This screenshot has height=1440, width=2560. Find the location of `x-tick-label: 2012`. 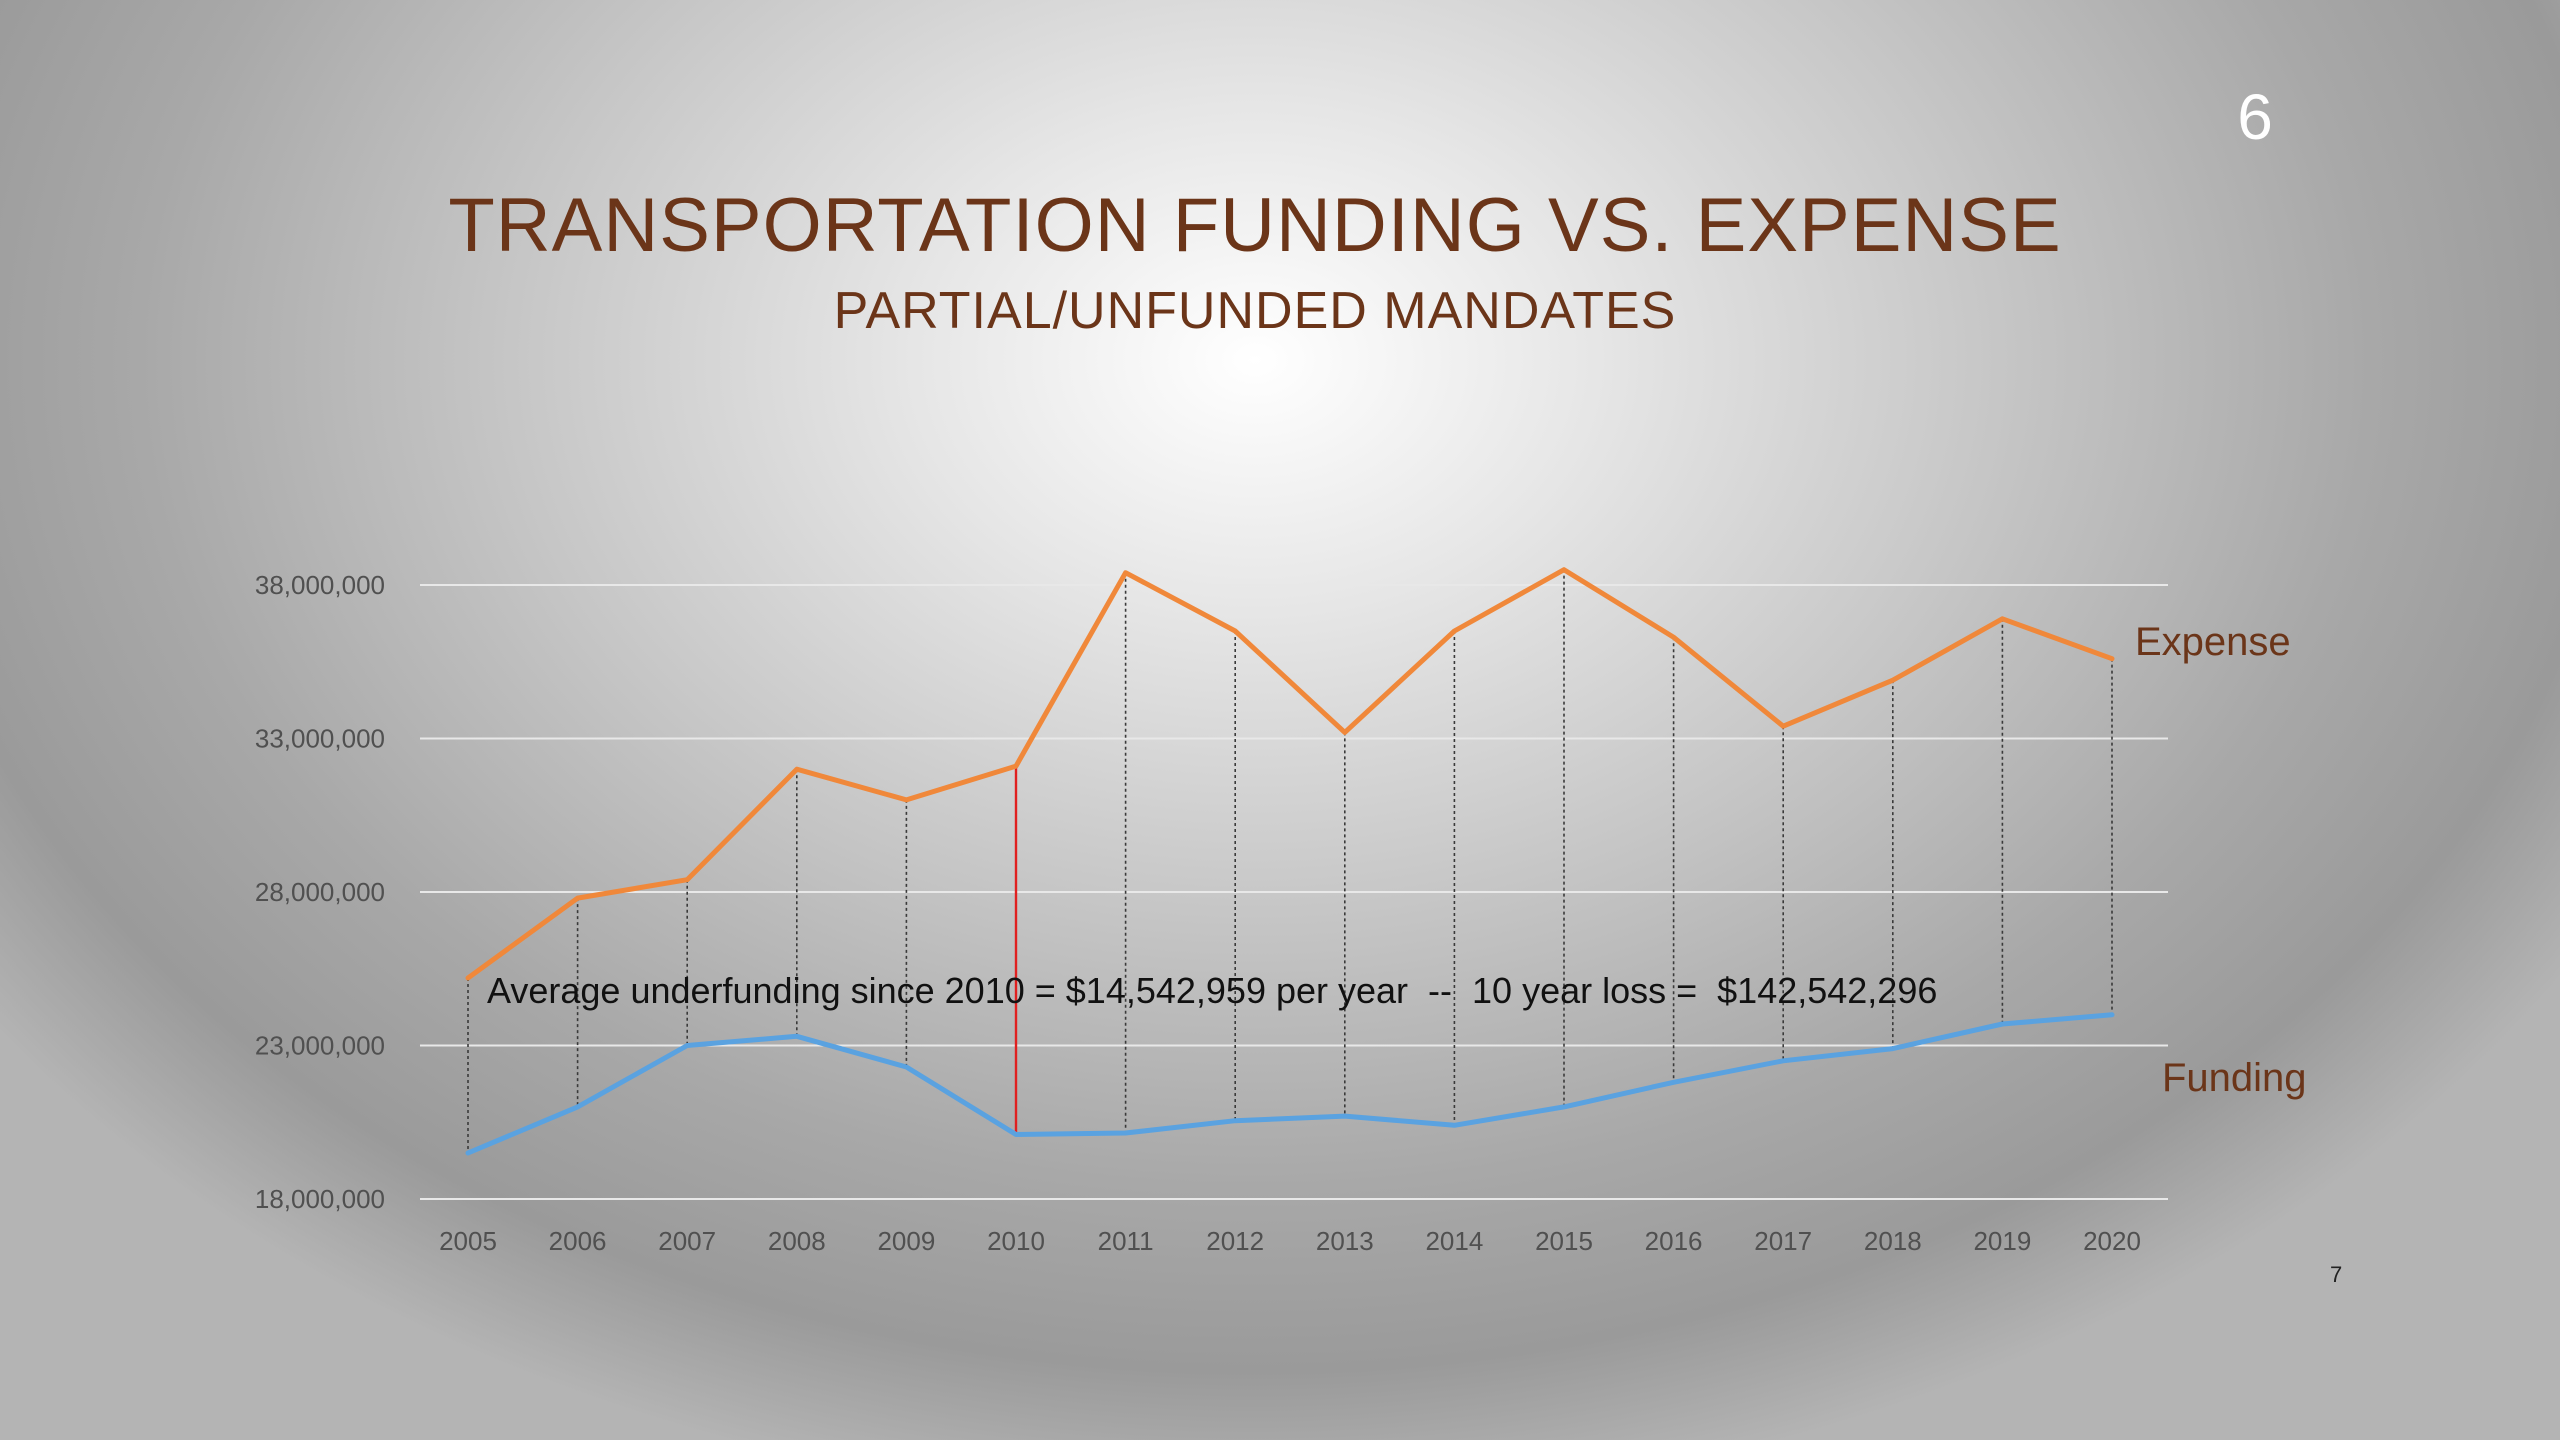

x-tick-label: 2012 is located at coordinates (1235, 1241).